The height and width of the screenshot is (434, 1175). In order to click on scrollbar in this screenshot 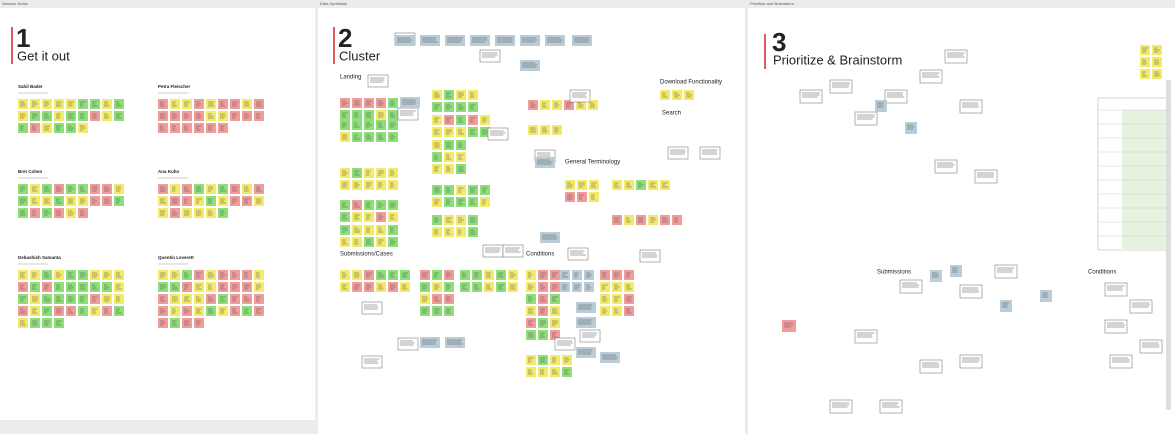, I will do `click(1168, 245)`.